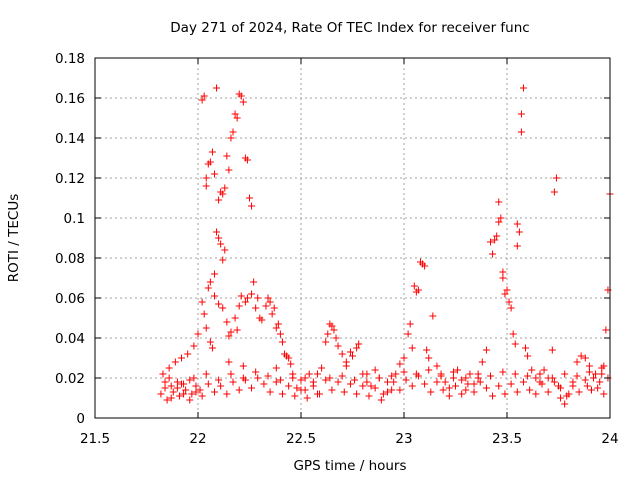 The height and width of the screenshot is (480, 640). I want to click on y-tick-label: 0.06, so click(70, 299).